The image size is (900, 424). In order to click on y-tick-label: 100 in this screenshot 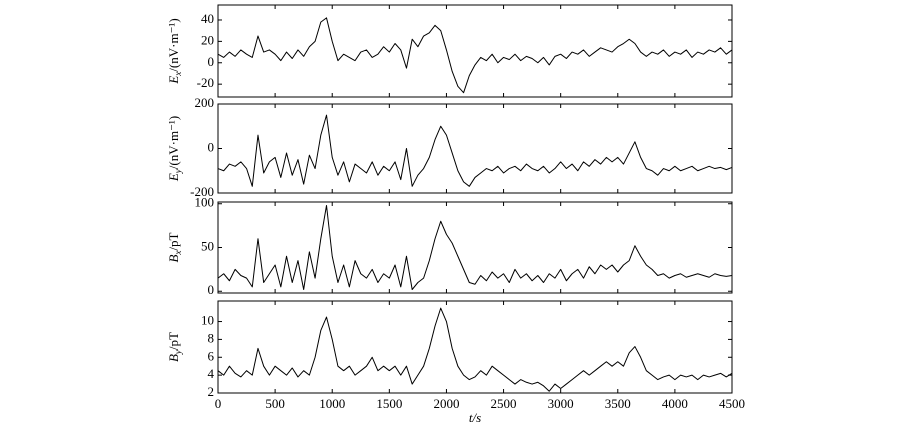, I will do `click(205, 202)`.